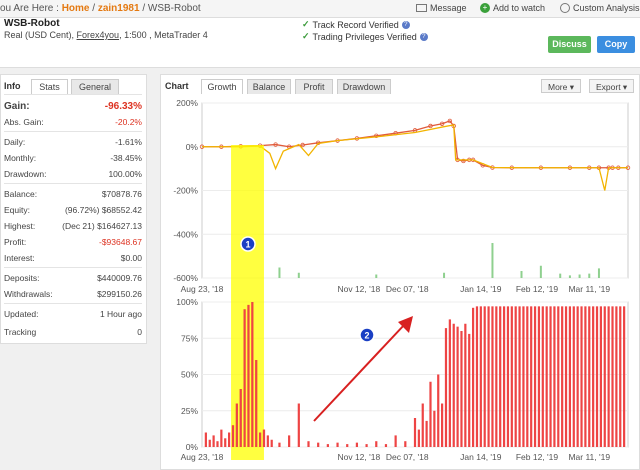 Image resolution: width=640 pixels, height=470 pixels. What do you see at coordinates (24, 122) in the screenshot?
I see `abs-gain-label: Abs. Gain:` at bounding box center [24, 122].